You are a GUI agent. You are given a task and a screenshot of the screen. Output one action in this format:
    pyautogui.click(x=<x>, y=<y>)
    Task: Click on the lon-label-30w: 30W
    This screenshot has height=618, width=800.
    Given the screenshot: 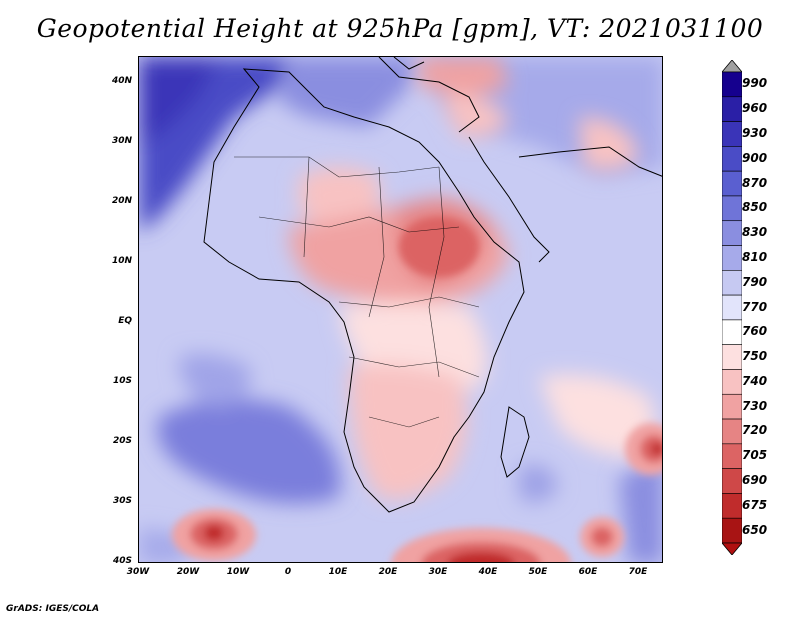 What is the action you would take?
    pyautogui.click(x=138, y=572)
    